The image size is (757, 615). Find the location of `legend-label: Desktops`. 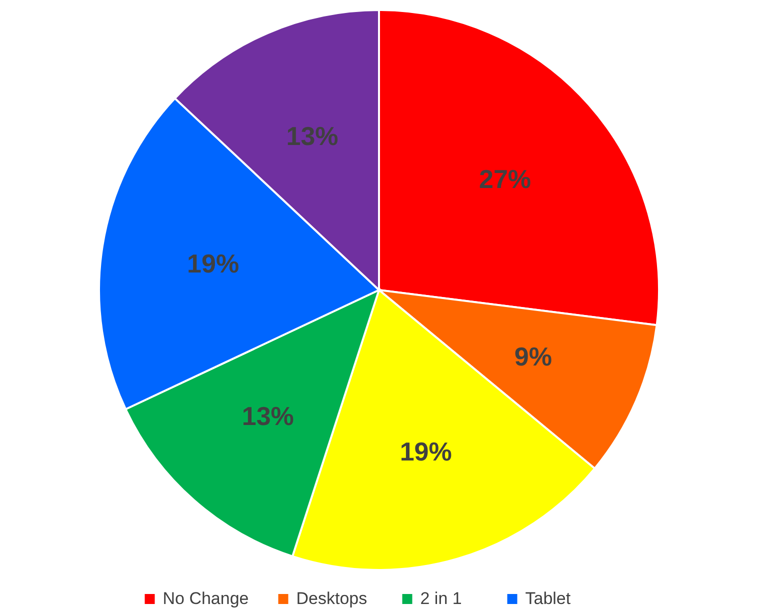

legend-label: Desktops is located at coordinates (332, 598).